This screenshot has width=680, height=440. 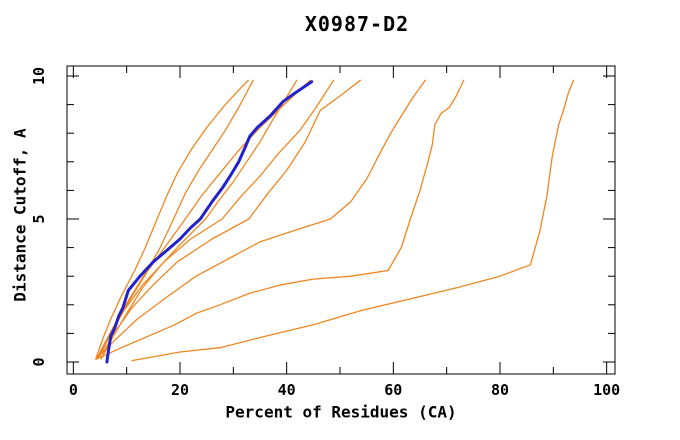 I want to click on x-tick-label: 20, so click(x=180, y=390).